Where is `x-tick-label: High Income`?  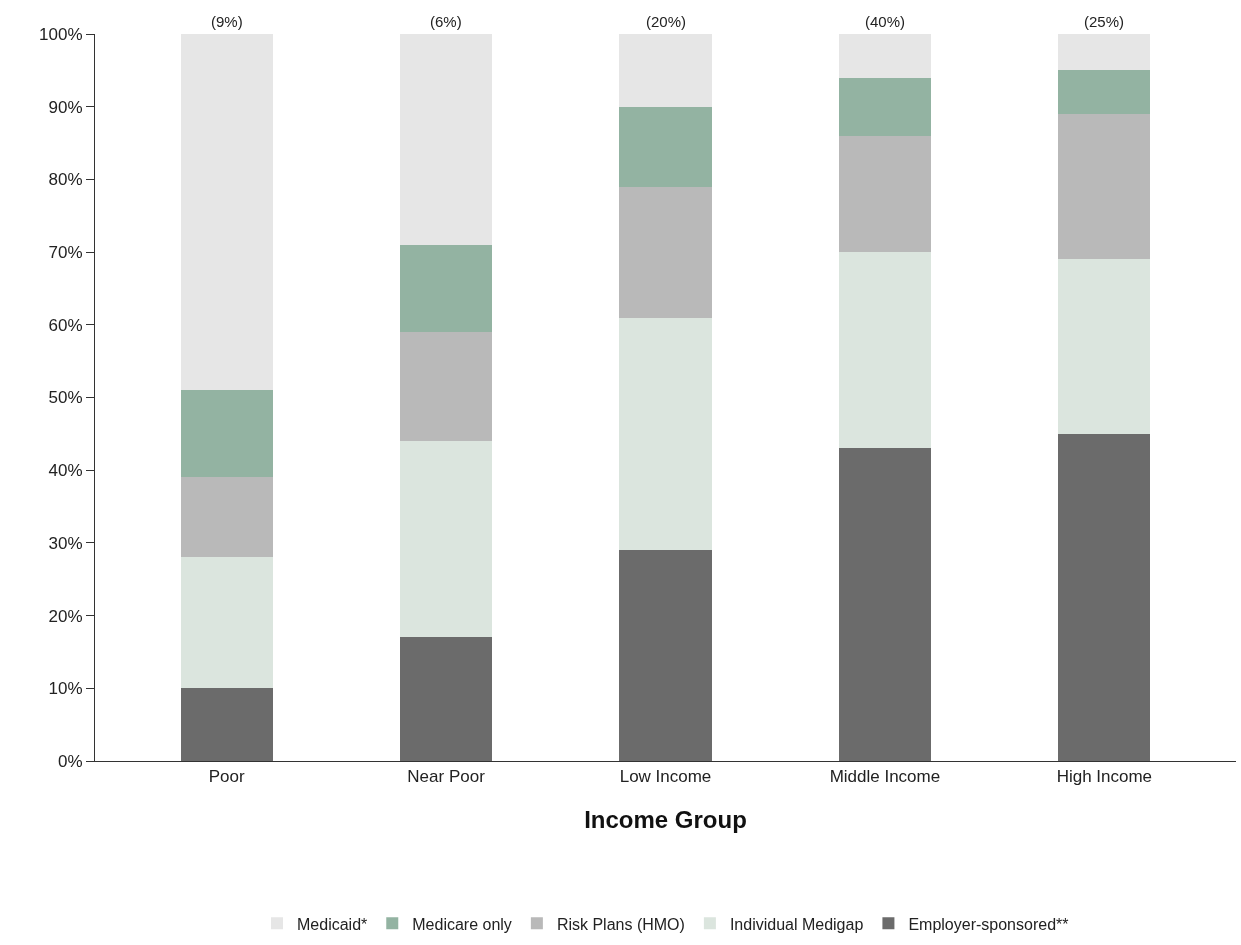 x-tick-label: High Income is located at coordinates (1104, 777).